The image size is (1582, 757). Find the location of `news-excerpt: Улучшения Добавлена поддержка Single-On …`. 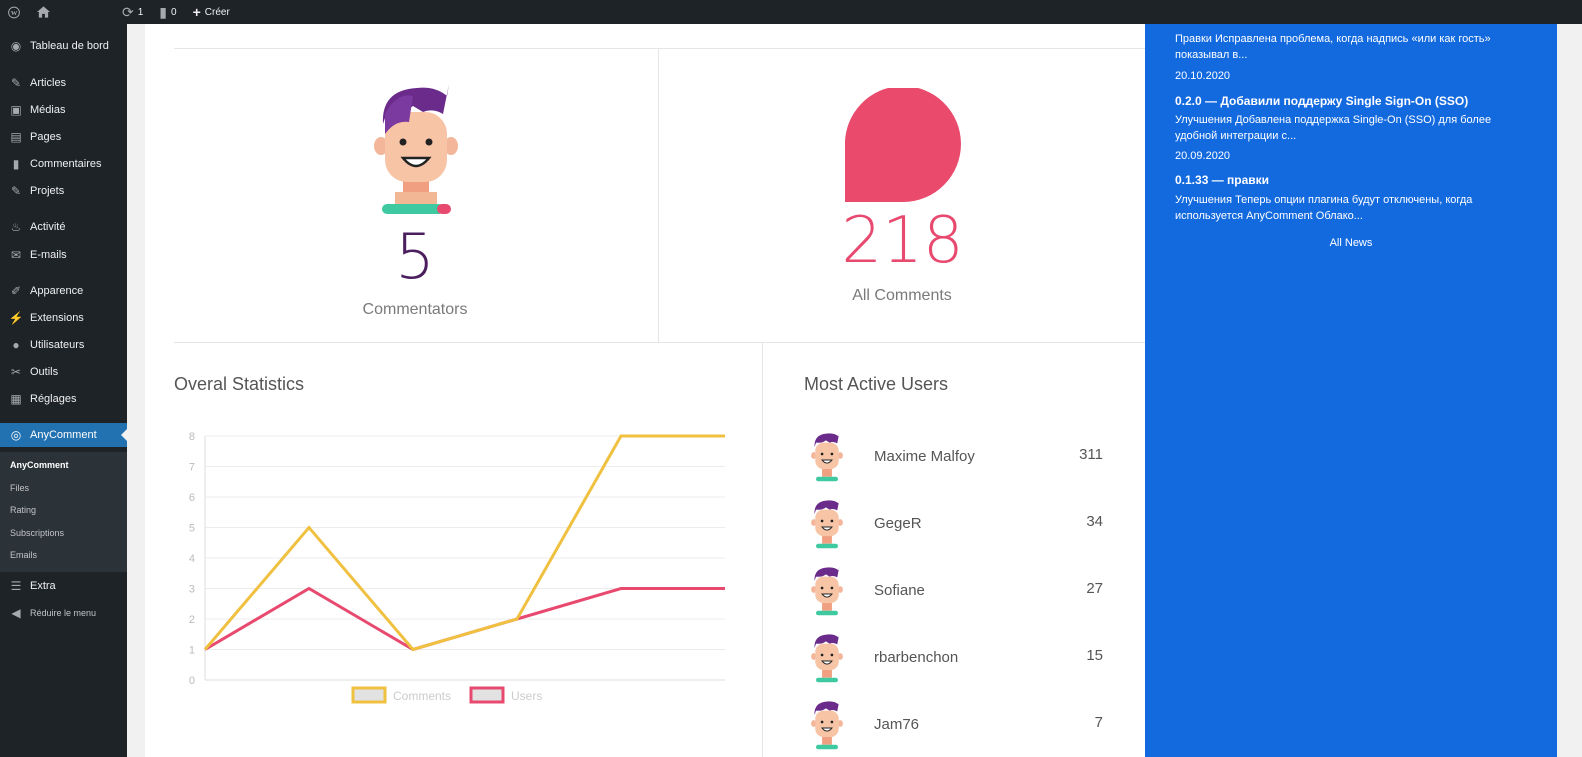

news-excerpt: Улучшения Добавлена поддержка Single-On … is located at coordinates (1333, 128).